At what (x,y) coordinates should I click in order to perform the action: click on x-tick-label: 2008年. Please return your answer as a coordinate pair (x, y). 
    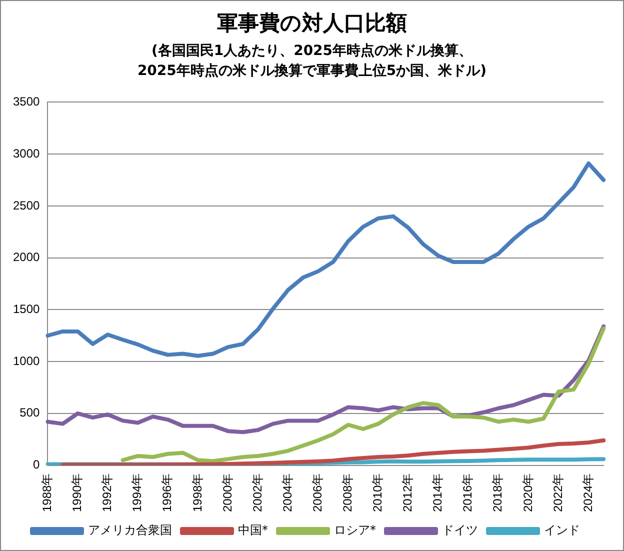
    Looking at the image, I should click on (347, 492).